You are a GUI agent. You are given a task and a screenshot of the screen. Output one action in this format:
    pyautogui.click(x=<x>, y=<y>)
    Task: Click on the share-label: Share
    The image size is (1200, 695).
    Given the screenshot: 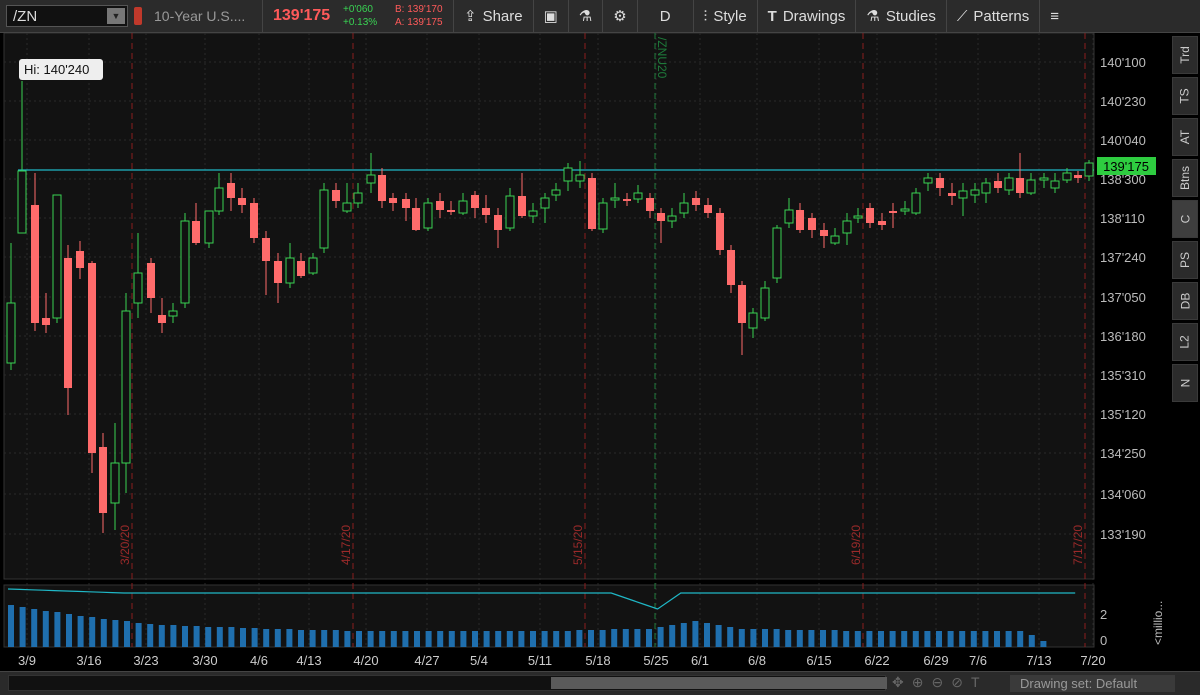 What is the action you would take?
    pyautogui.click(x=502, y=16)
    